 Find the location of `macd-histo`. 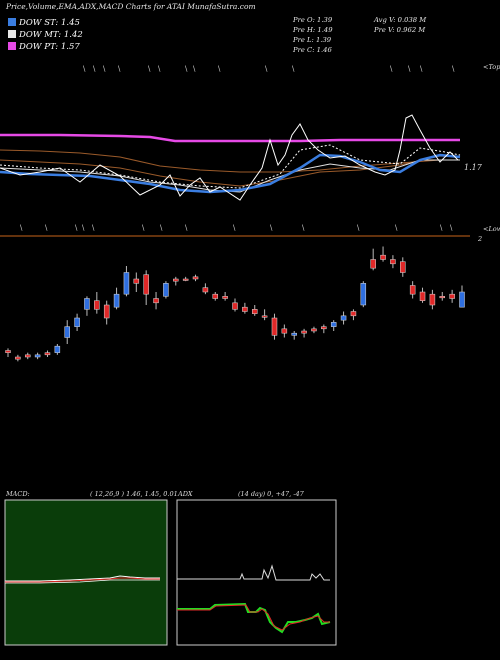

macd-histo is located at coordinates (82, 581).